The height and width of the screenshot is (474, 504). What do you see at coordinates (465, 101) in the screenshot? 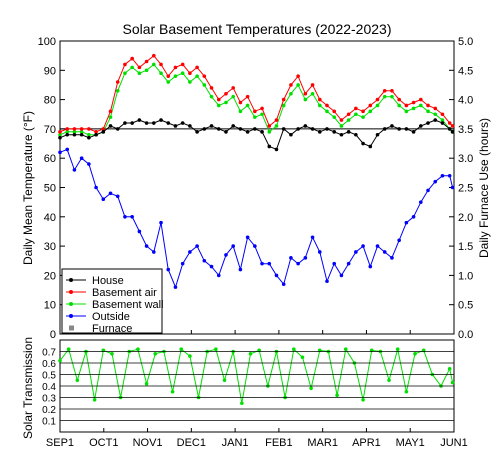
I see `right-tick-label: 4.0` at bounding box center [465, 101].